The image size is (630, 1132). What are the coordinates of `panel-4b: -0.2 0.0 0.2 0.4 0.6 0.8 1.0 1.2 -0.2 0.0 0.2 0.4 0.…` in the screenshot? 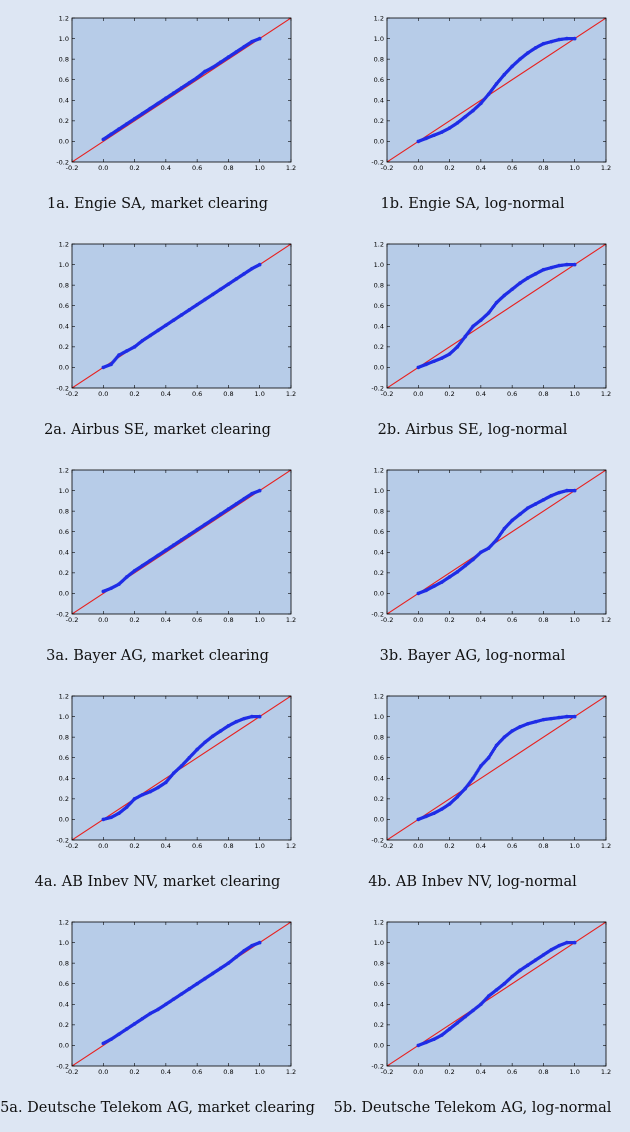 It's located at (472, 791).